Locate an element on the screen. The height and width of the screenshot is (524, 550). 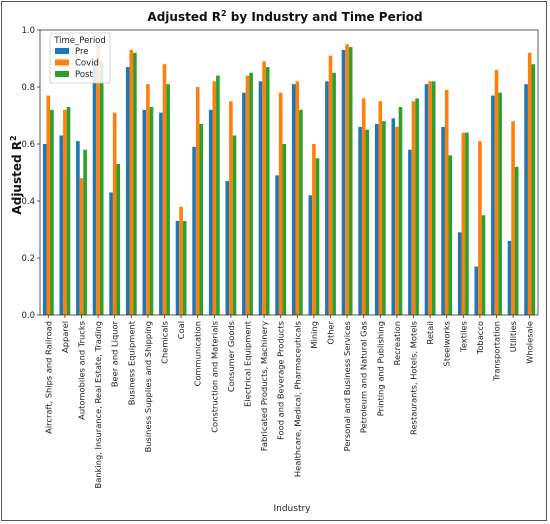
legend-swatch-covid is located at coordinates (62, 62).